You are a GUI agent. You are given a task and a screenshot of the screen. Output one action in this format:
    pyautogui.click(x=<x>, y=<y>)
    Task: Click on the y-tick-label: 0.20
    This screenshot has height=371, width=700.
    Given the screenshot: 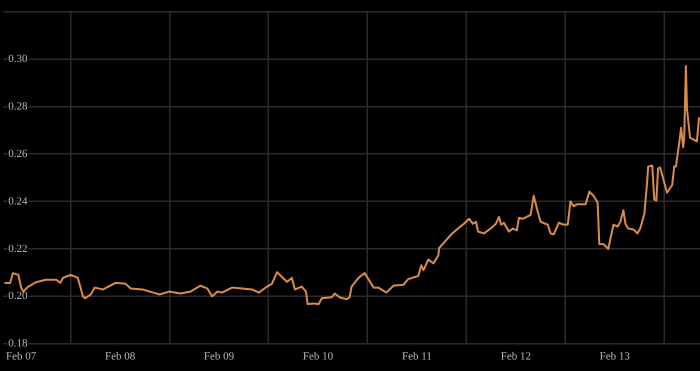 What is the action you would take?
    pyautogui.click(x=18, y=296)
    